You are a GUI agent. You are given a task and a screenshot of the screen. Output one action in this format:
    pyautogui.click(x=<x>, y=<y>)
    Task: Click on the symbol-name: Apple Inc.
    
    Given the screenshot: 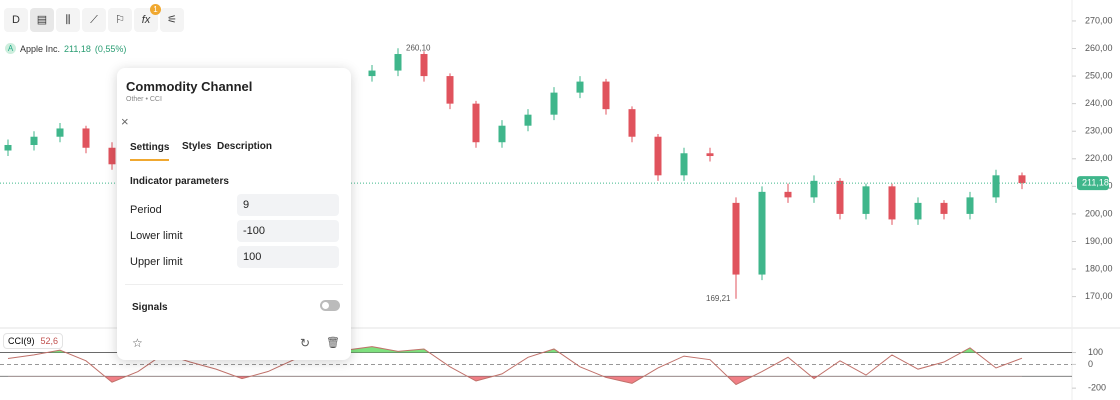 What is the action you would take?
    pyautogui.click(x=40, y=48)
    